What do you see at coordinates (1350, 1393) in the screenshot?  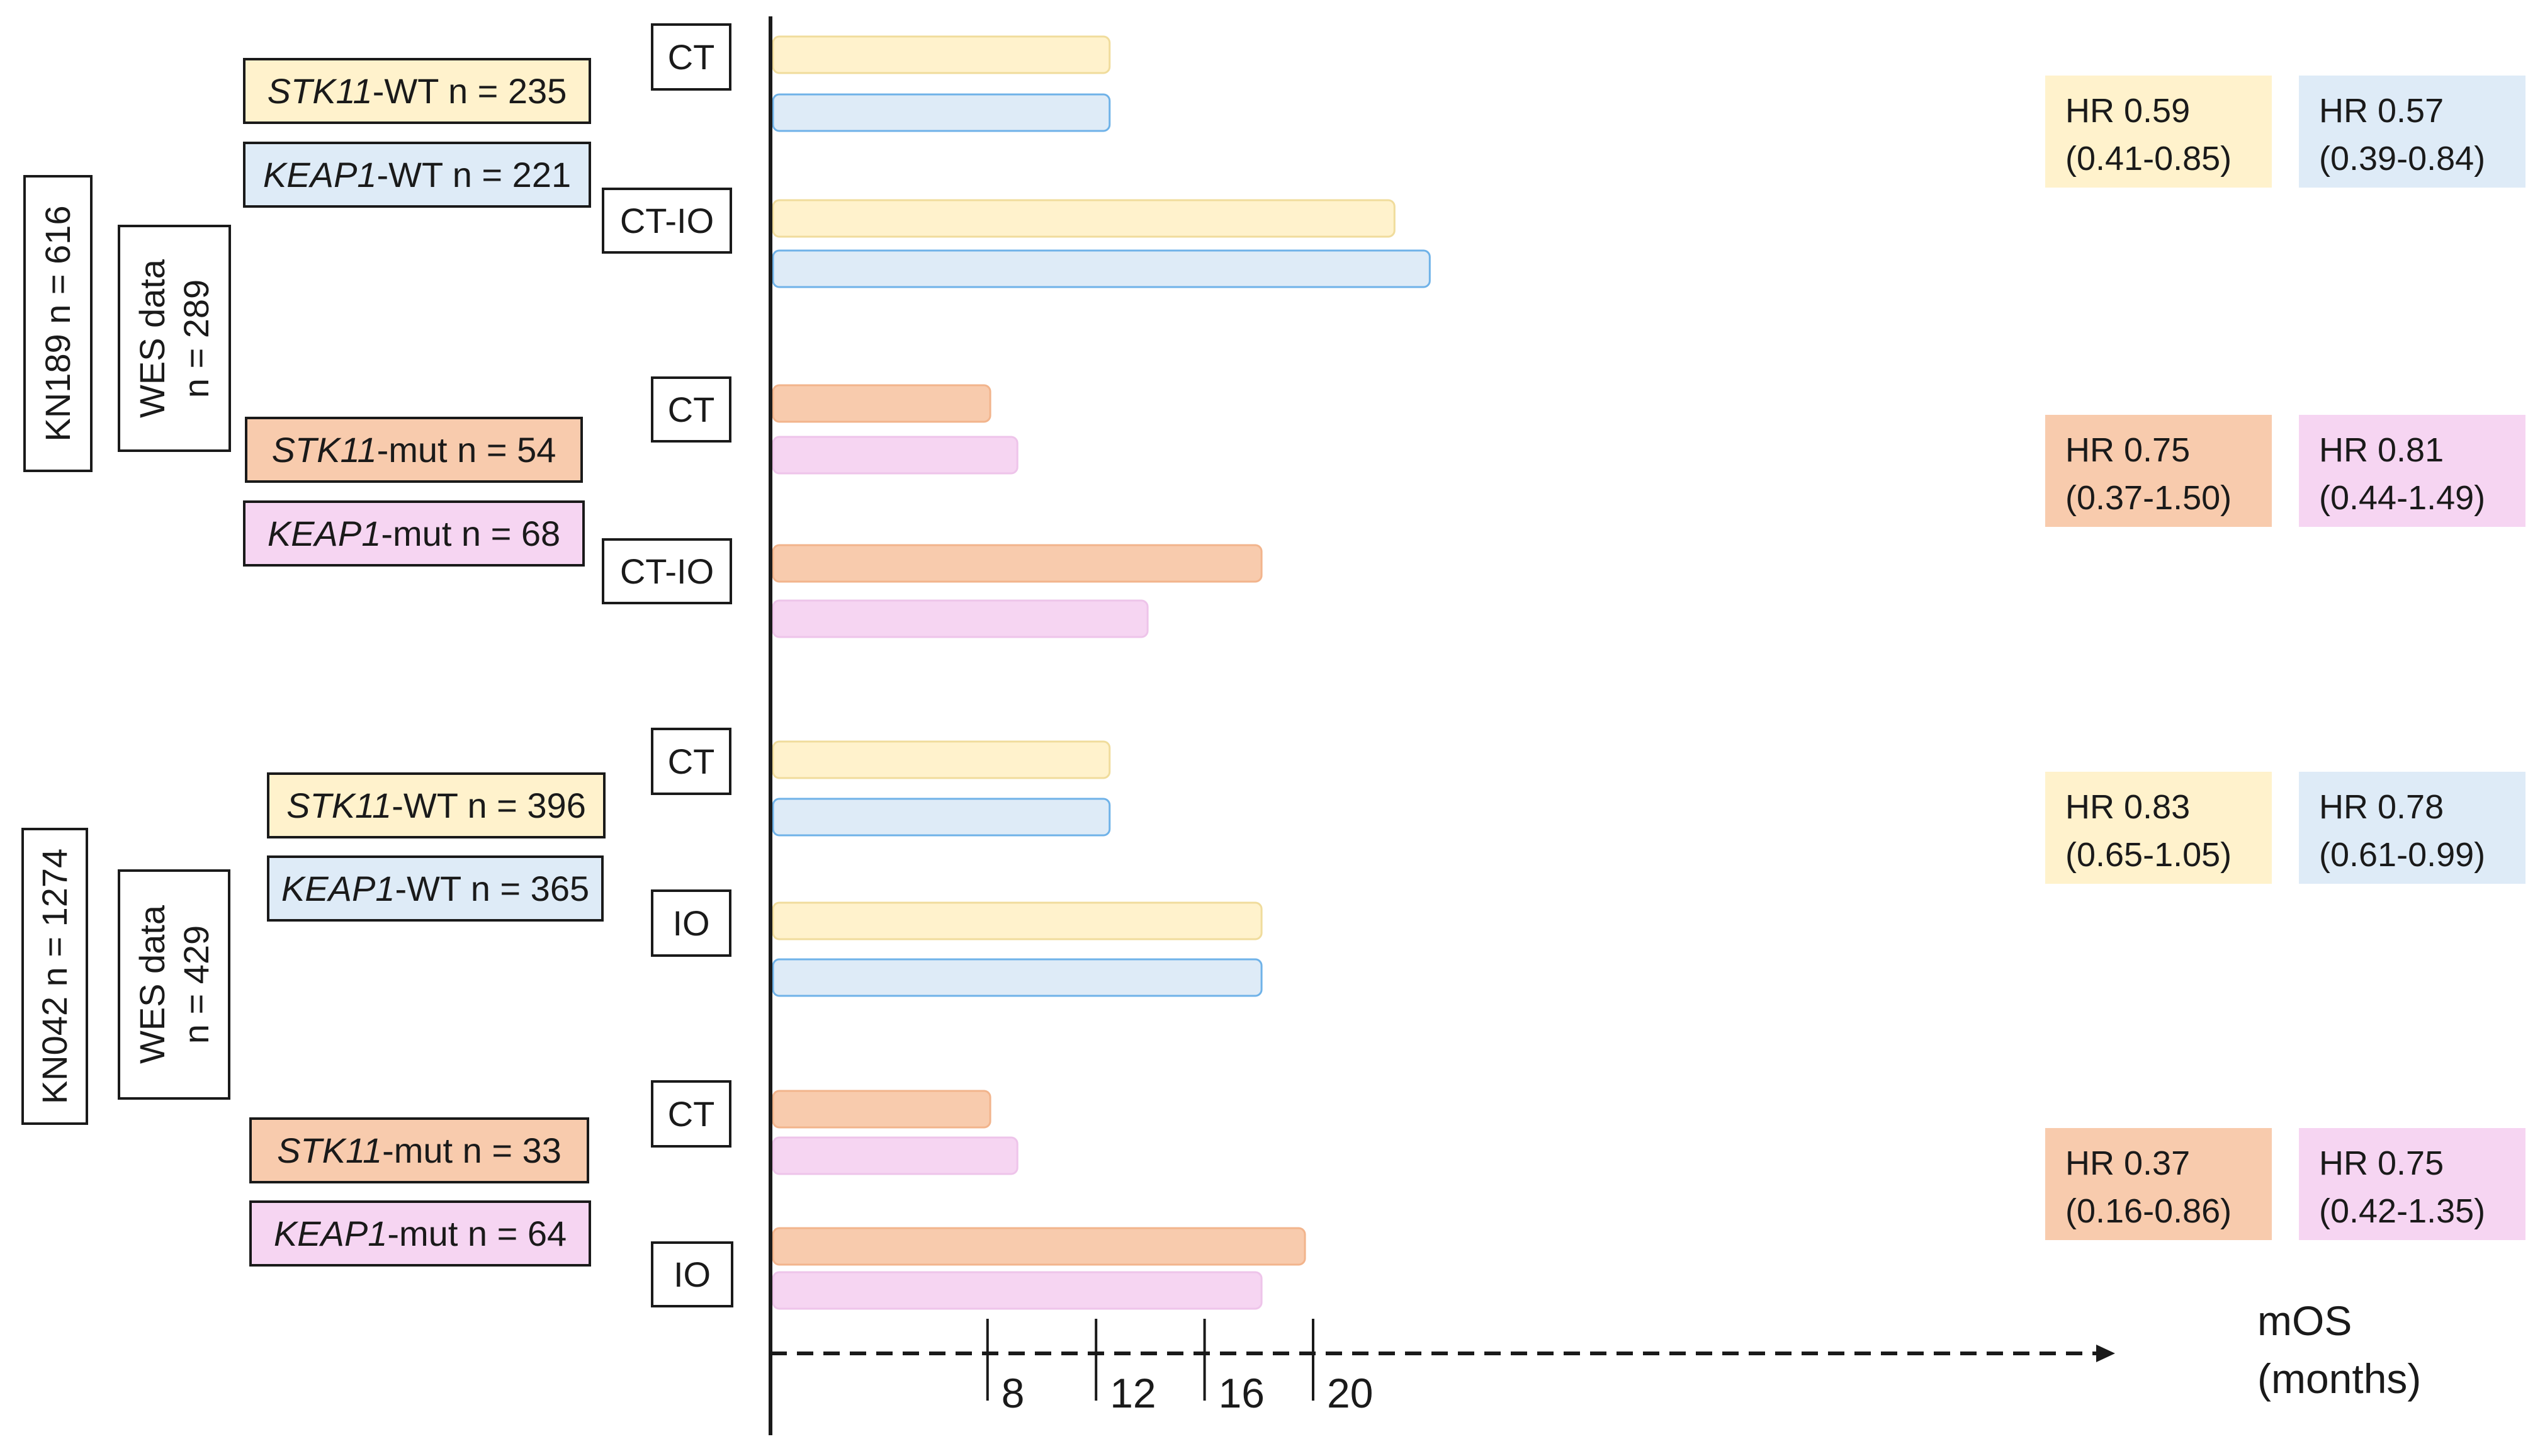 I see `x-tick-label-20: 20` at bounding box center [1350, 1393].